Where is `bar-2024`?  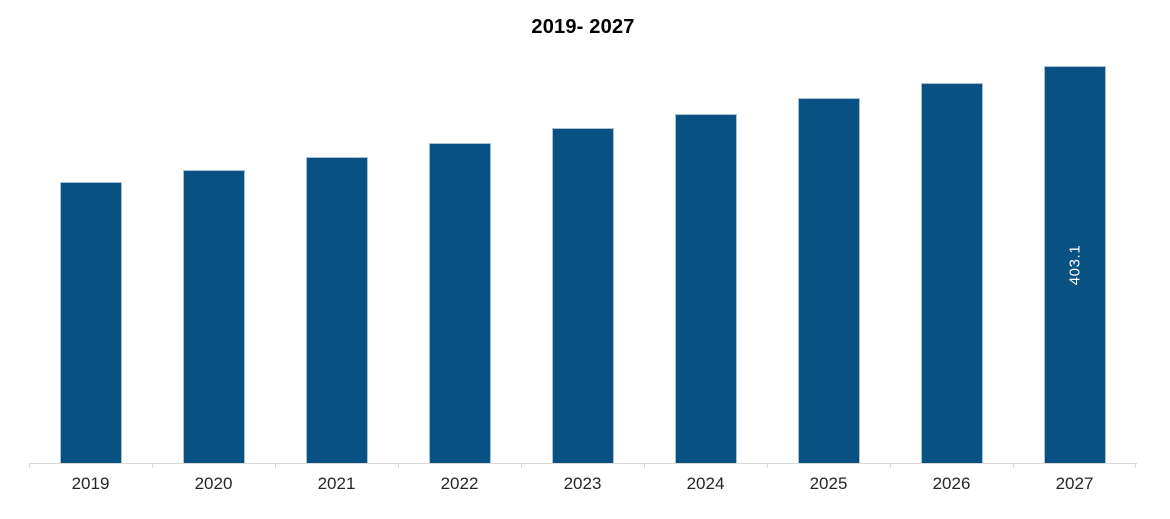
bar-2024 is located at coordinates (705, 288).